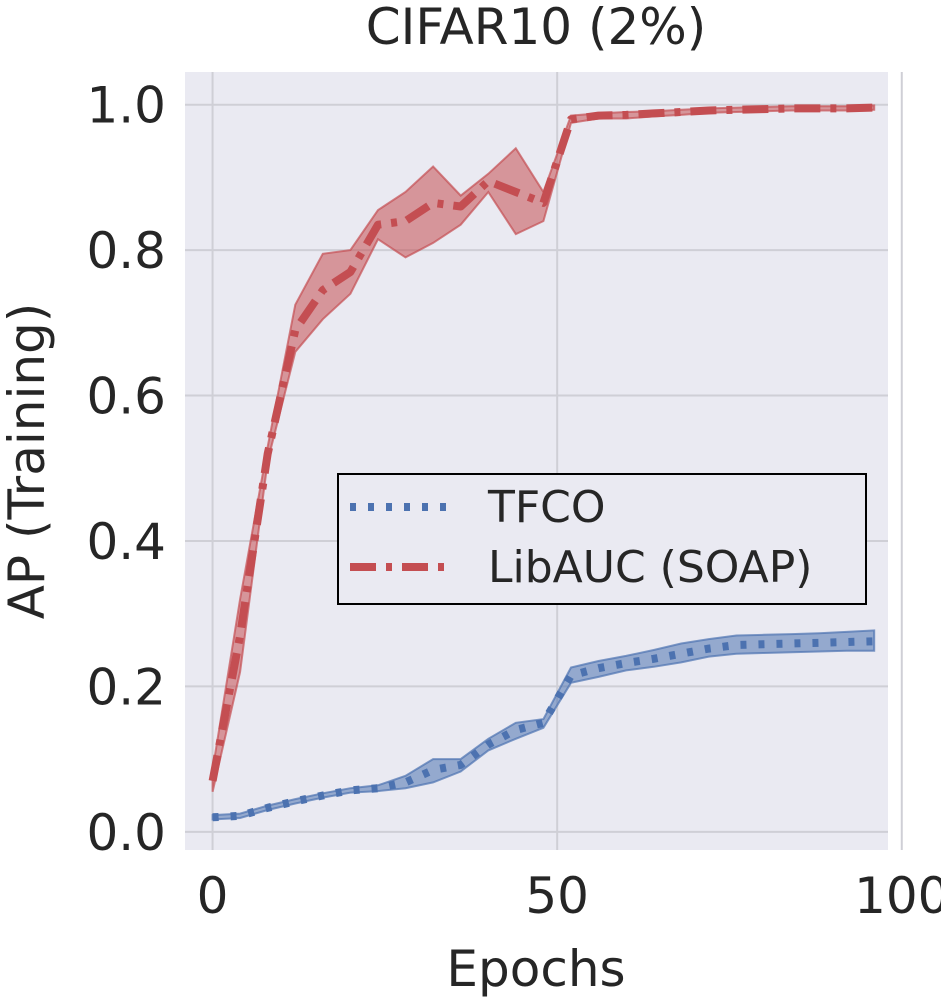  What do you see at coordinates (126, 106) in the screenshot?
I see `y-tick-label: 1.0` at bounding box center [126, 106].